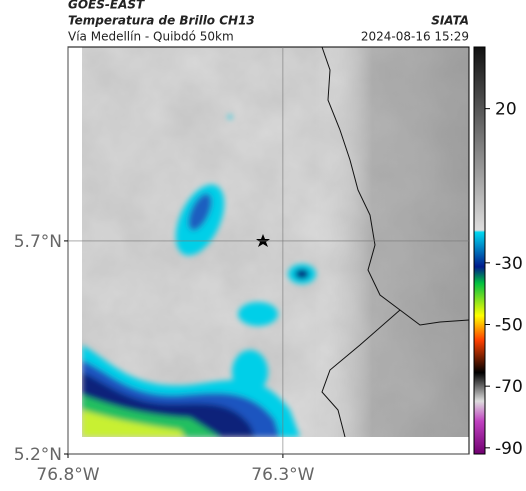 This screenshot has height=491, width=526. What do you see at coordinates (509, 326) in the screenshot?
I see `colorbar-label: -50` at bounding box center [509, 326].